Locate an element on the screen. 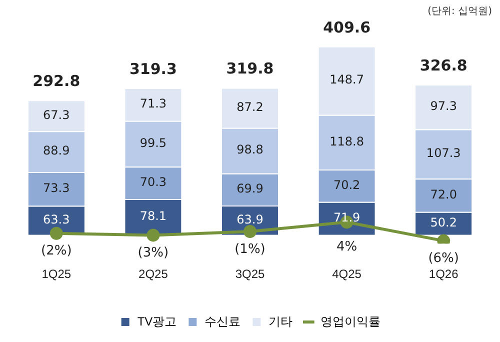  data-label: 88.9 is located at coordinates (56, 151).